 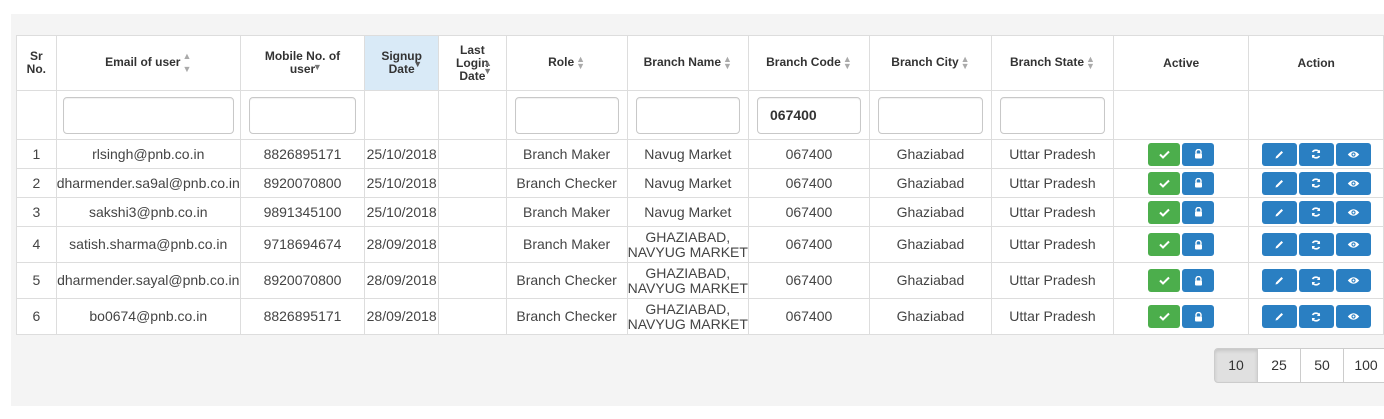 I want to click on branch-state-filter-input, so click(x=1052, y=115).